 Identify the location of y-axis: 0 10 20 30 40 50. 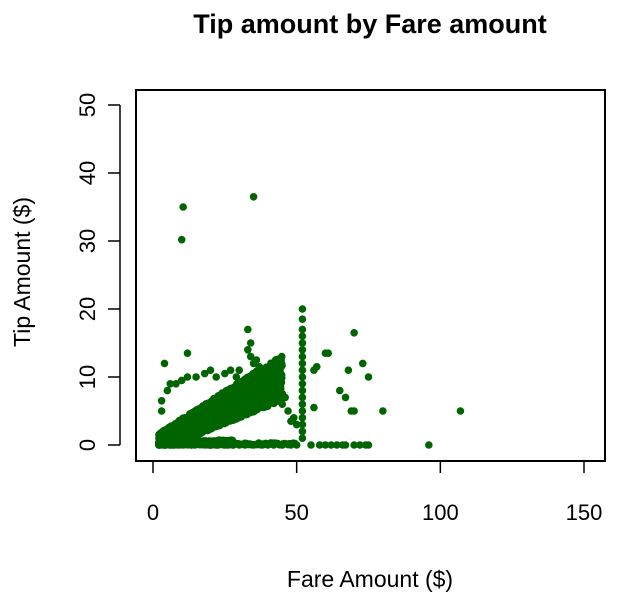
(98, 272).